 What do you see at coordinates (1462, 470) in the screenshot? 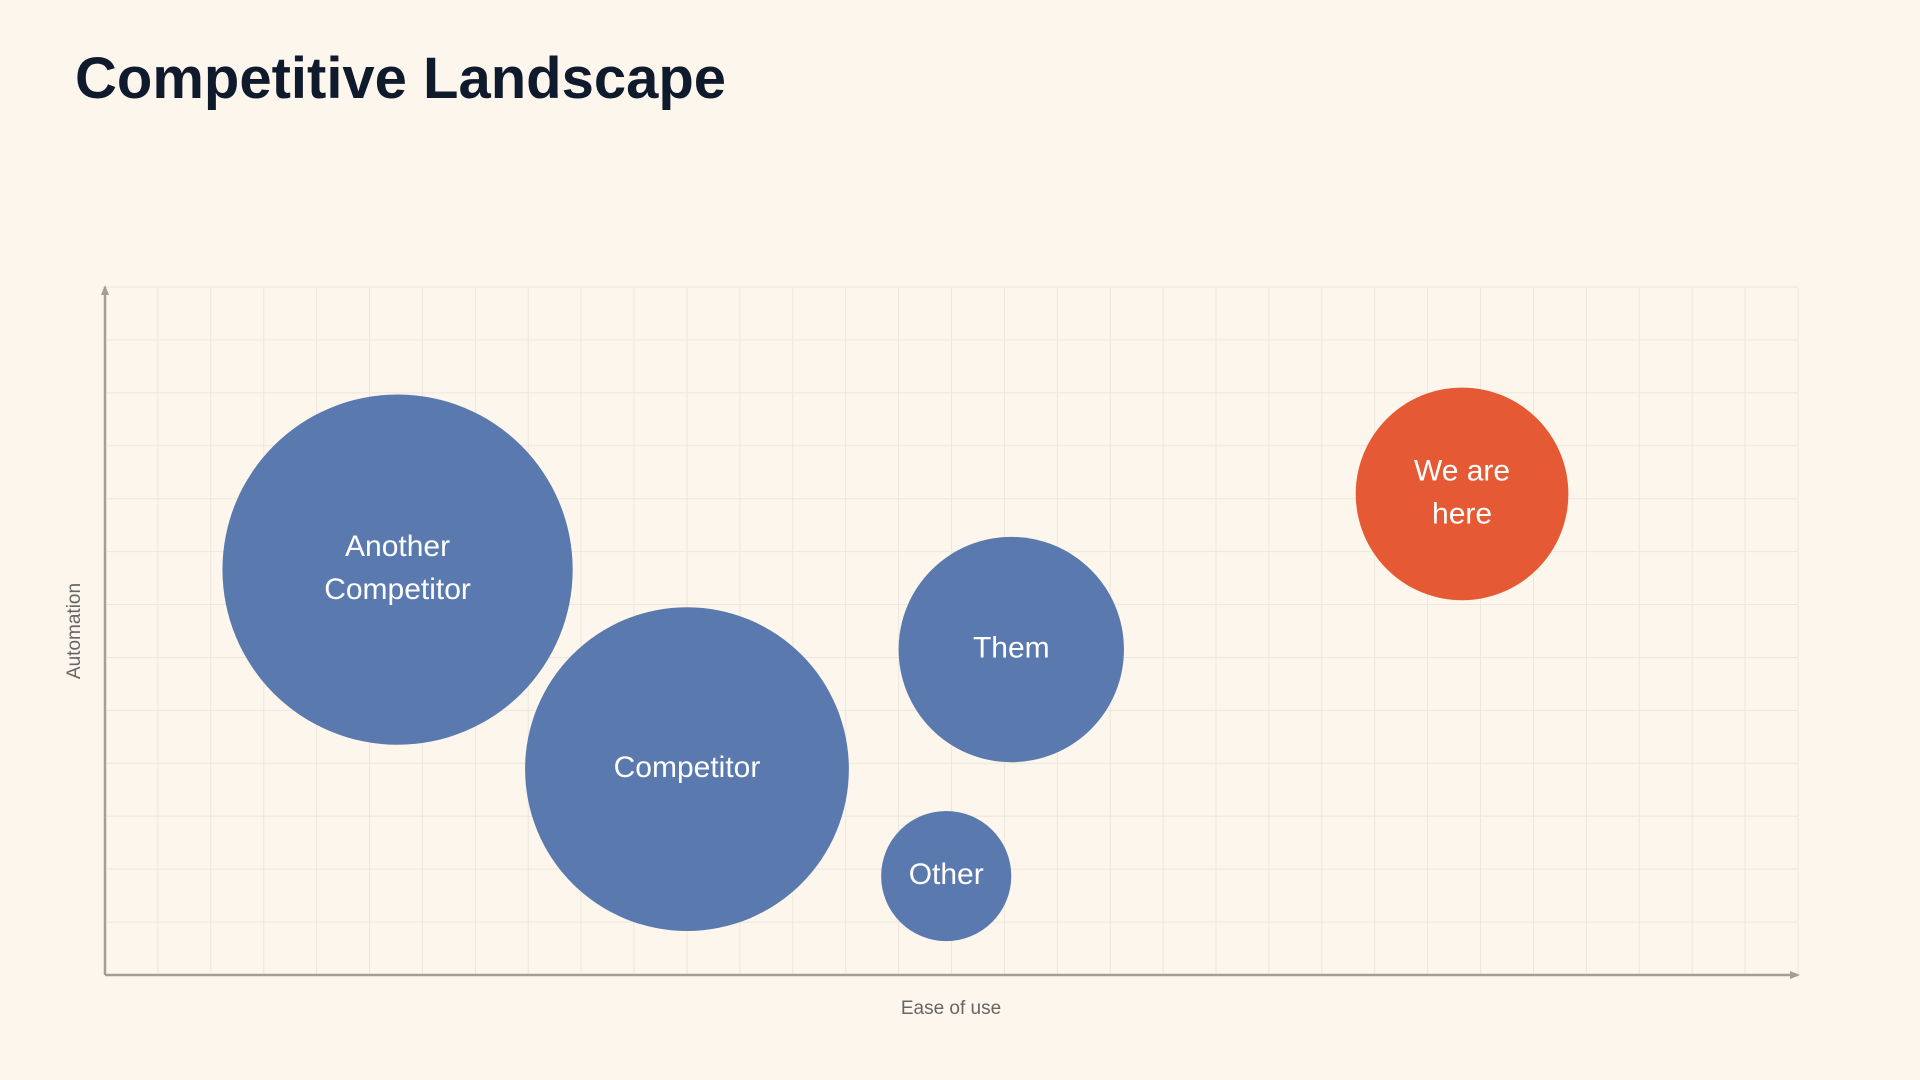
I see `bubble-label: We are` at bounding box center [1462, 470].